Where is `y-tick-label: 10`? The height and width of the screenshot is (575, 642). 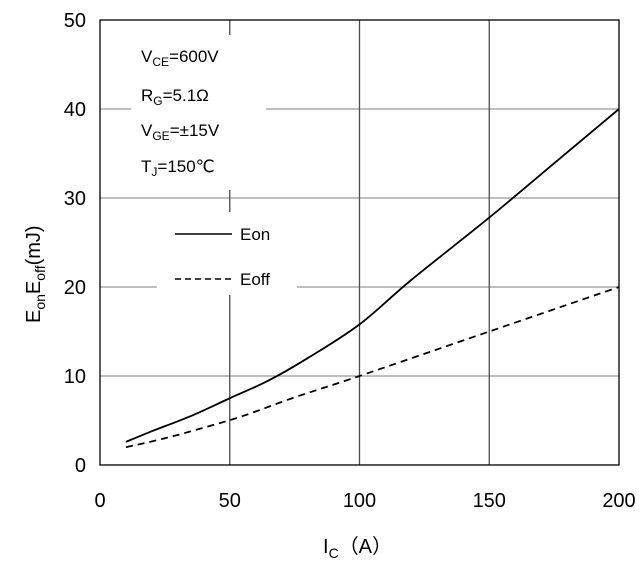
y-tick-label: 10 is located at coordinates (75, 377).